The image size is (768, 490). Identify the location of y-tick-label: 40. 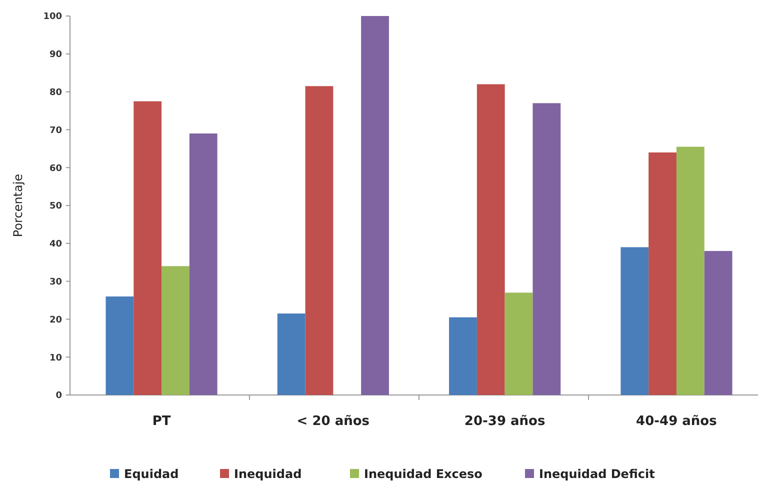
(55, 245).